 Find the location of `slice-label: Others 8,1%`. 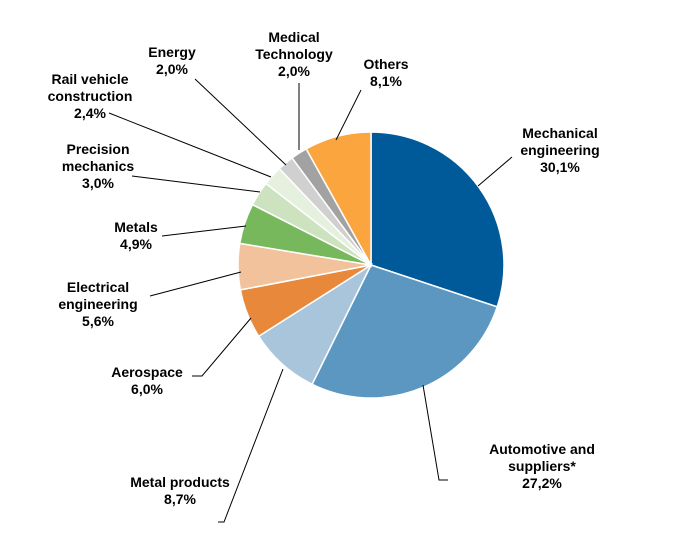

slice-label: Others 8,1% is located at coordinates (385, 72).